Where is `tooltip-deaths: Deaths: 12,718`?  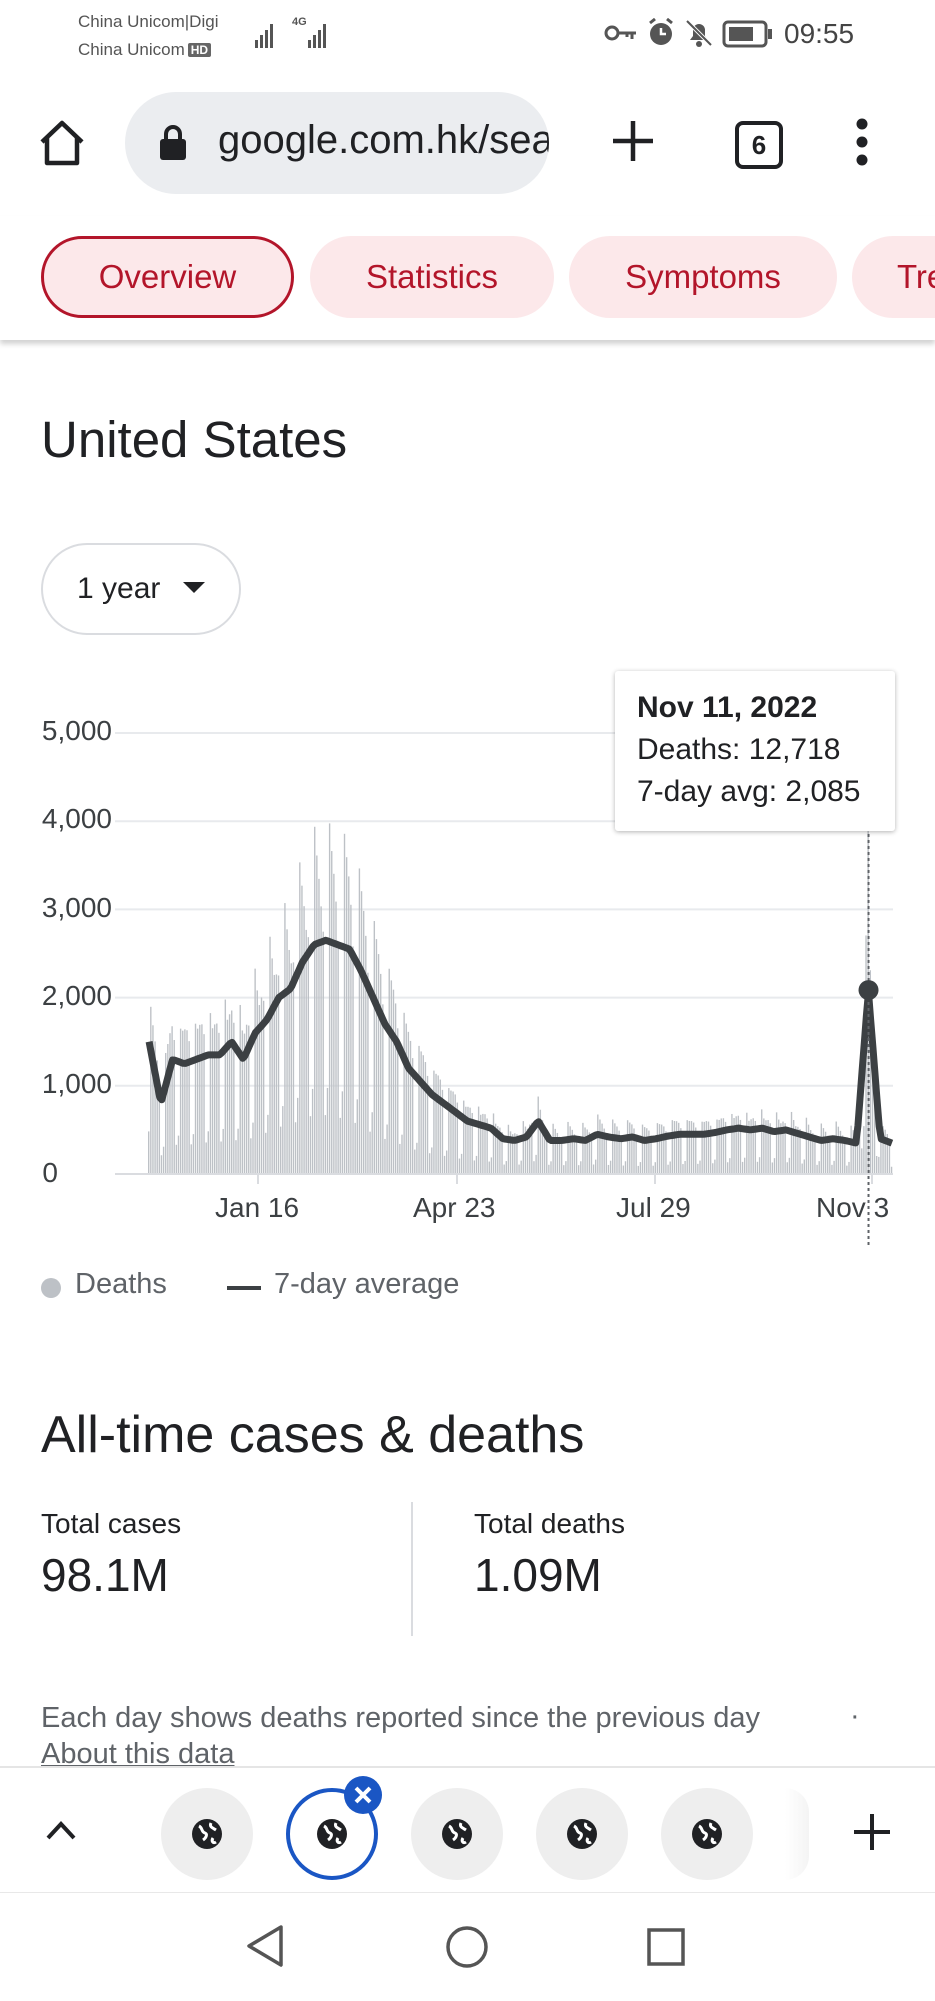
tooltip-deaths: Deaths: 12,718 is located at coordinates (739, 749).